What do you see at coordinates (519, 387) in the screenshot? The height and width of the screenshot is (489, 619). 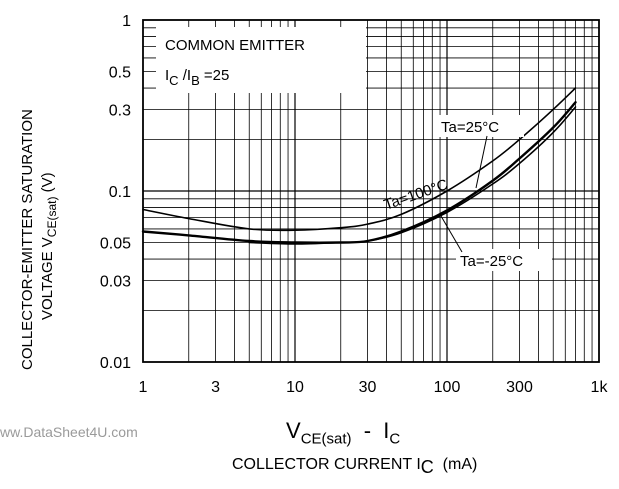 I see `x-tick-label: 300` at bounding box center [519, 387].